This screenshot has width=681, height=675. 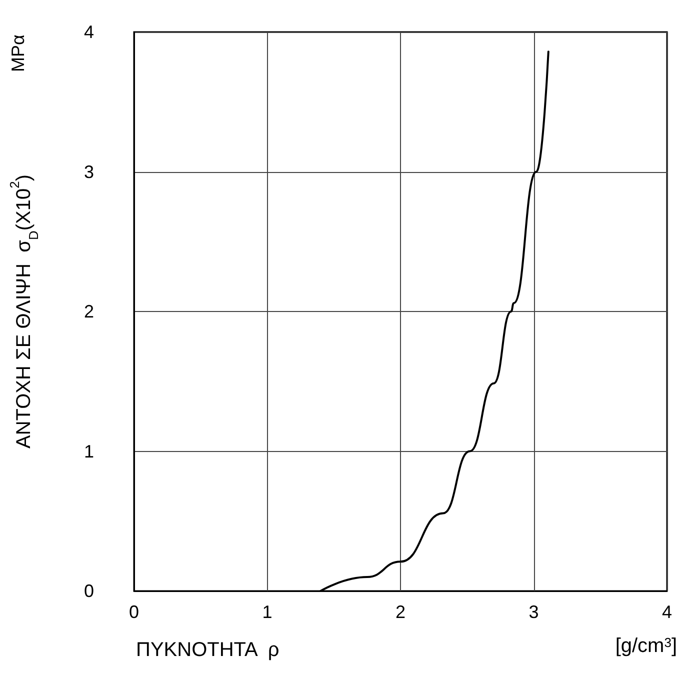 I want to click on y-tick-label: 3, so click(x=89, y=172).